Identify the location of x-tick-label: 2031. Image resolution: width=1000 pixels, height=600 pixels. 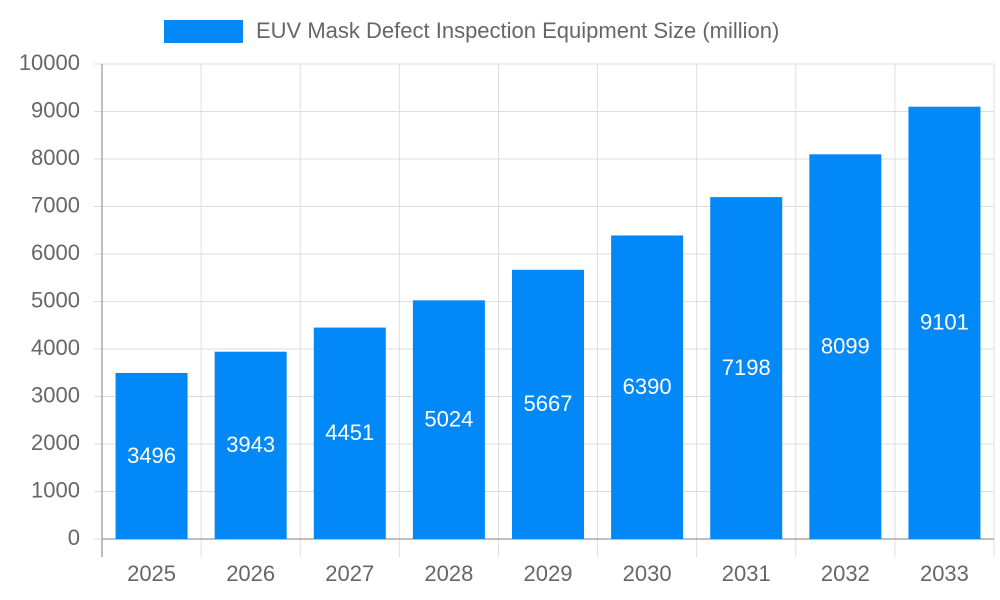
(746, 573).